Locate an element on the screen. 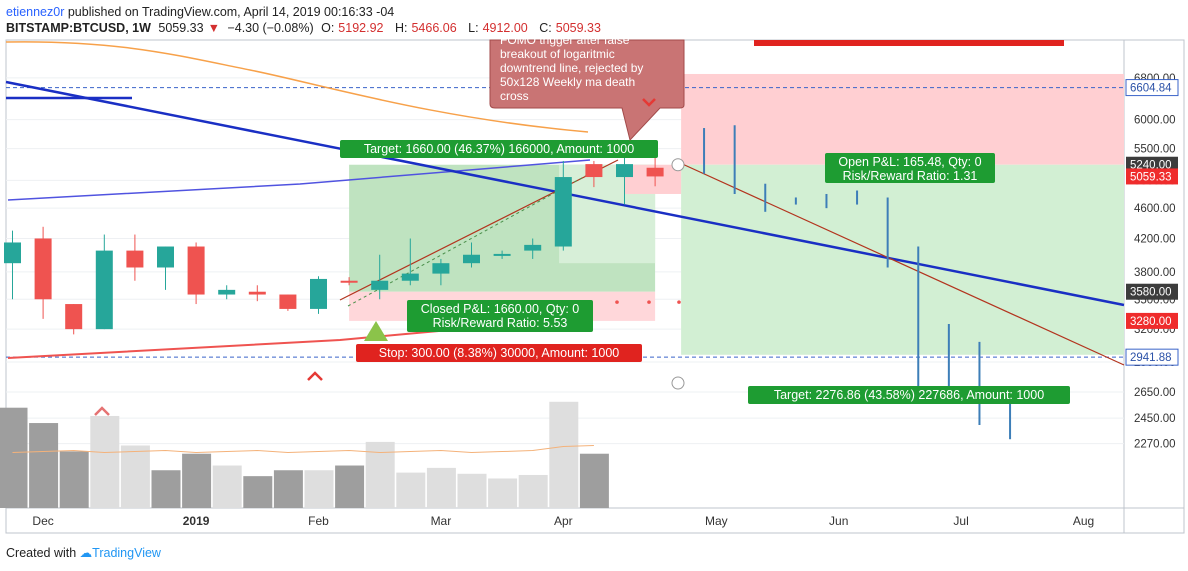  short-target-label-bg is located at coordinates (909, 395).